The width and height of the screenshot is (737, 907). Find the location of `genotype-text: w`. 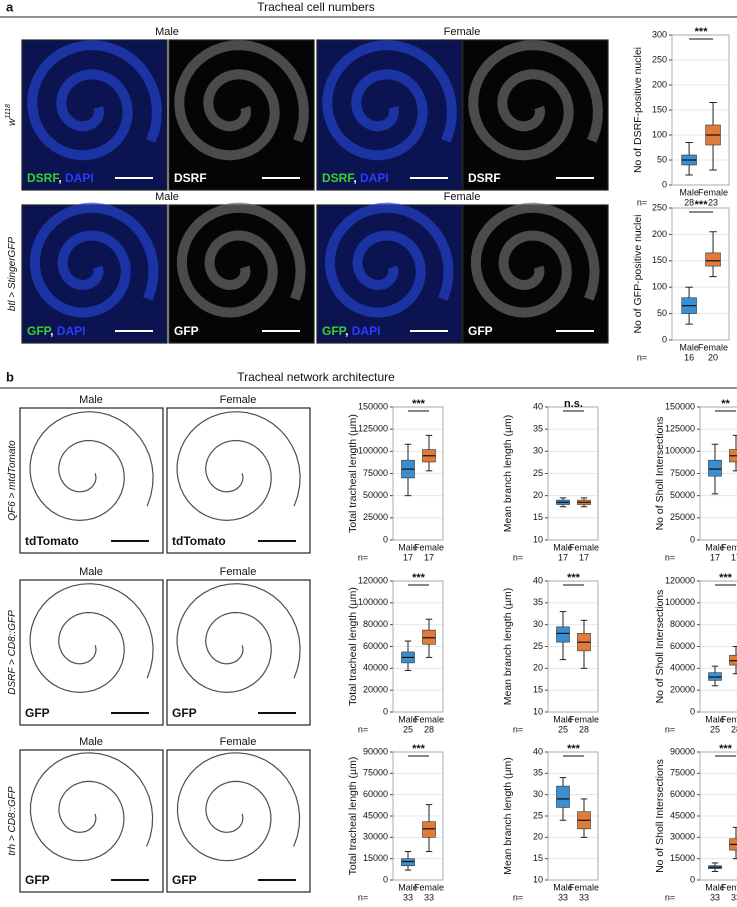

genotype-text: w is located at coordinates (12, 122).